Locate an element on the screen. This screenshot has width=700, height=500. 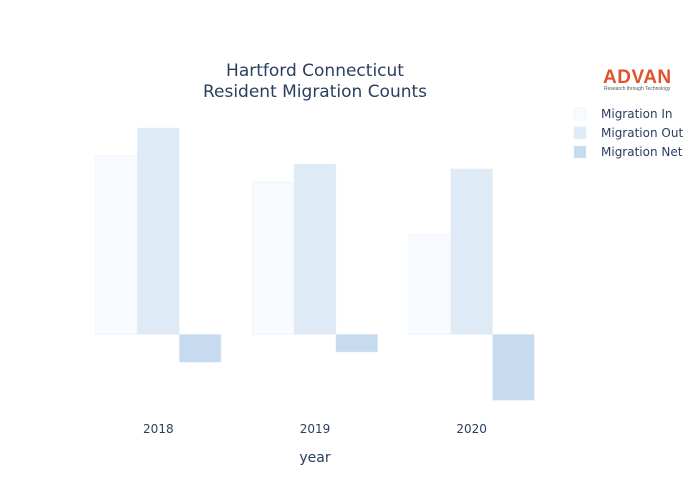
bar-migration-in-2019 is located at coordinates (273, 258).